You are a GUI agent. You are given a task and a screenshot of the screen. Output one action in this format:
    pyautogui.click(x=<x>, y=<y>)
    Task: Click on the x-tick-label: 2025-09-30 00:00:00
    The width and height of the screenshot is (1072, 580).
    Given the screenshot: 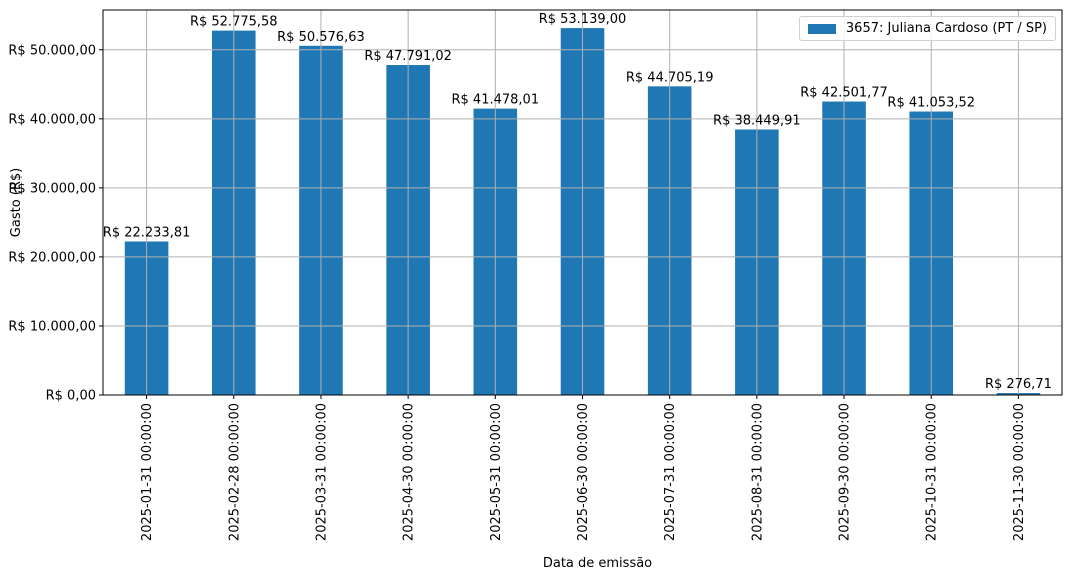 What is the action you would take?
    pyautogui.click(x=845, y=472)
    